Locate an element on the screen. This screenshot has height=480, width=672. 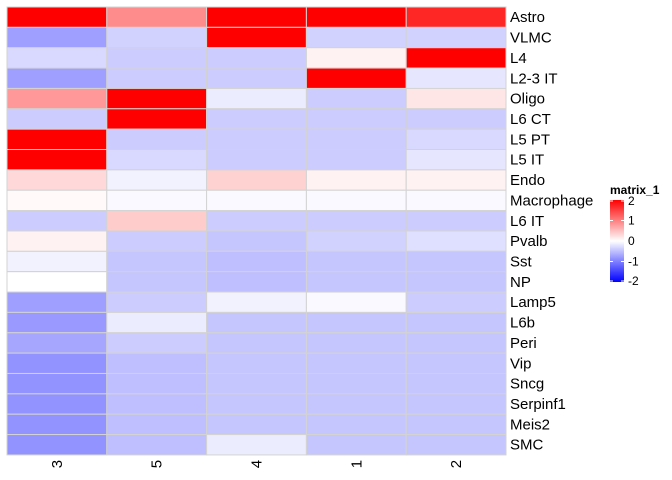
row-label: L2-3 IT is located at coordinates (534, 78).